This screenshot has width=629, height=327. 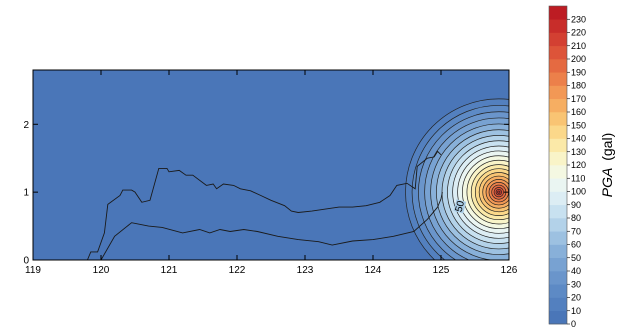 What do you see at coordinates (578, 139) in the screenshot?
I see `colorbar-tick-label-140: 140` at bounding box center [578, 139].